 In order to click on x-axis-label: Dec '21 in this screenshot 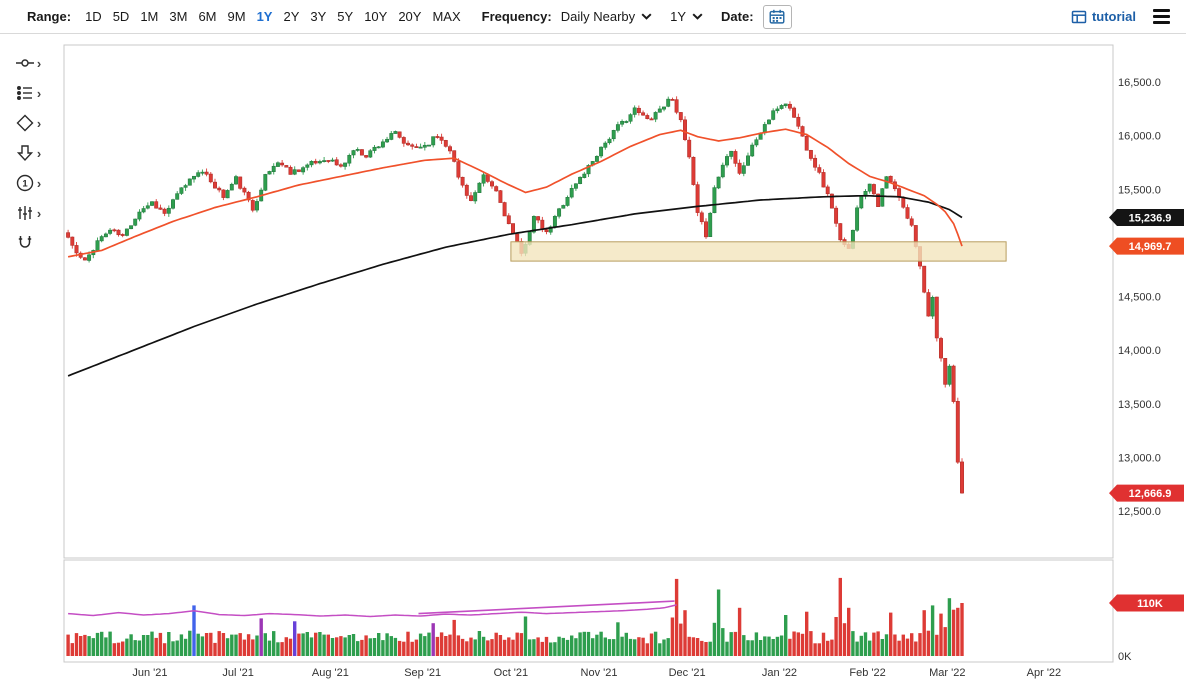, I will do `click(687, 673)`.